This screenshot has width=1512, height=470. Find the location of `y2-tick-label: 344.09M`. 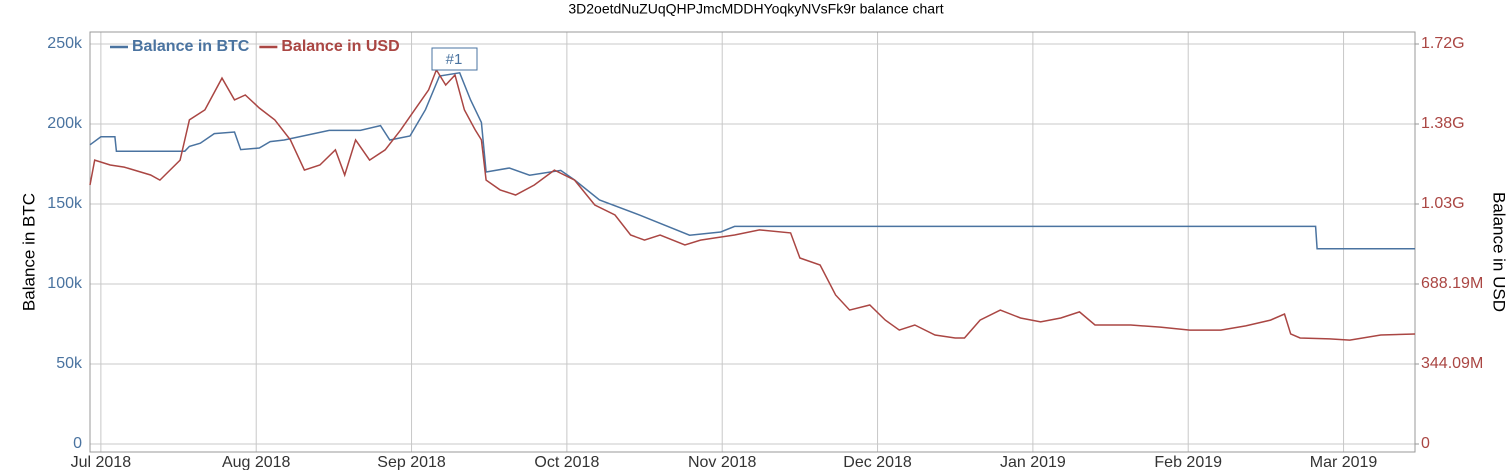

y2-tick-label: 344.09M is located at coordinates (1452, 363).